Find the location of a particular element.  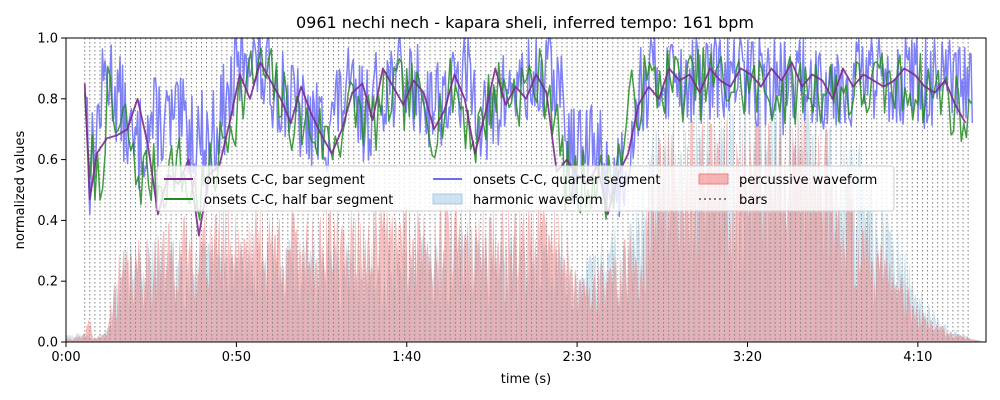

y-tick-label: 0.8 is located at coordinates (47, 99).